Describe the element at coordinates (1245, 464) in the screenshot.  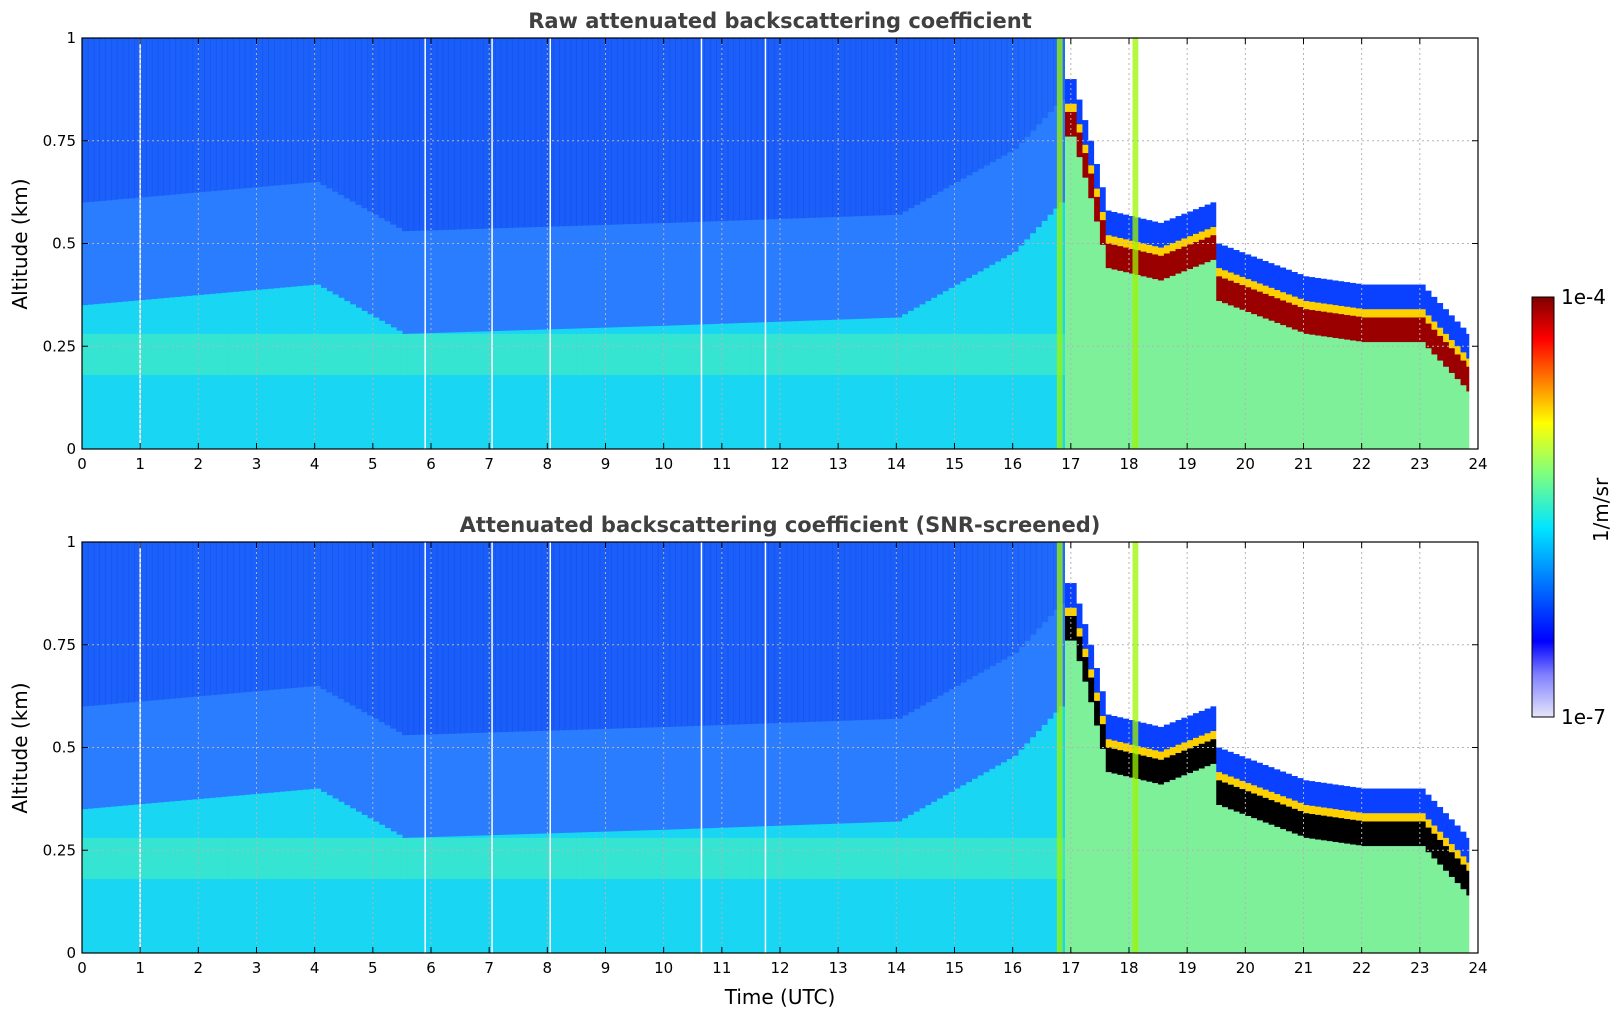
I see `x-tick-label: 20` at that location.